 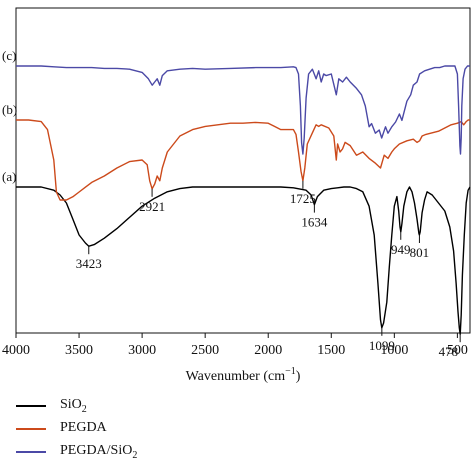 I want to click on annotation-label-2921: 2921, so click(x=152, y=206).